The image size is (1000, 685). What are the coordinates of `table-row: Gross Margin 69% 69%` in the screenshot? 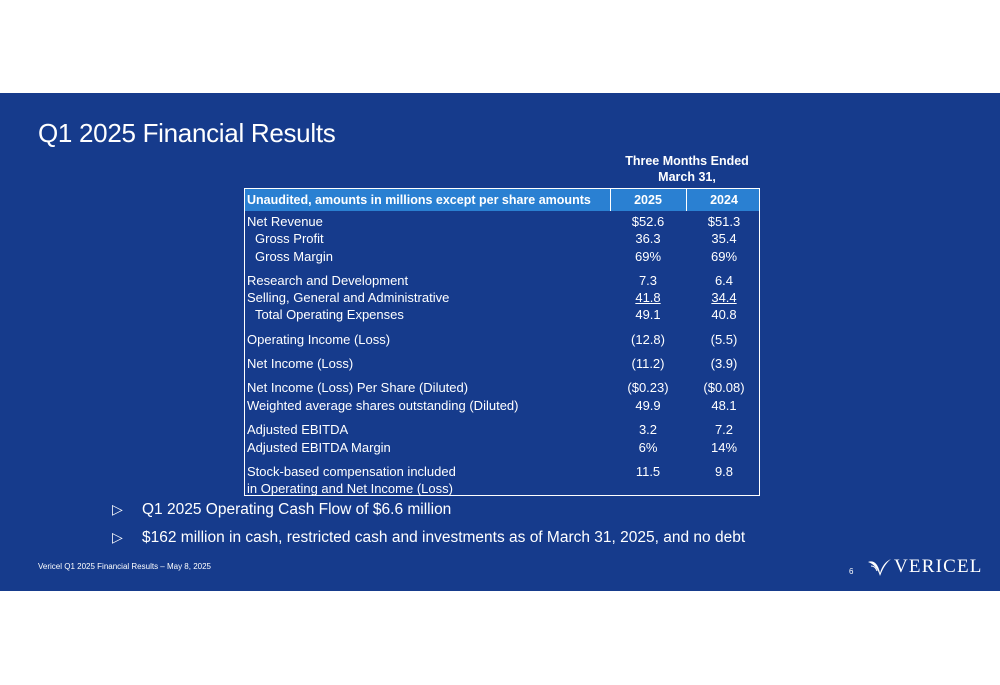 It's located at (502, 257).